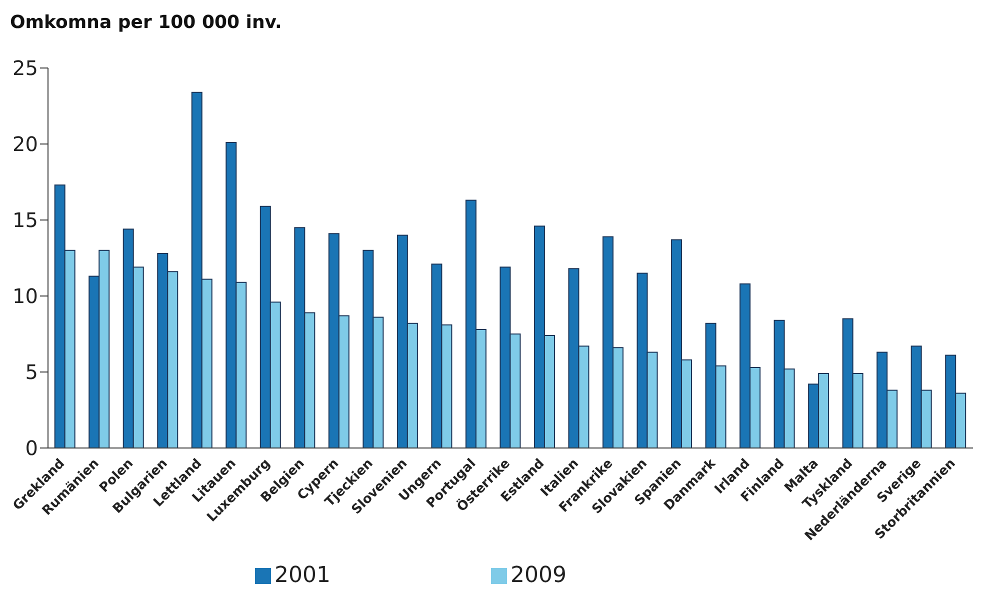 The height and width of the screenshot is (595, 990). I want to click on y-tick-label: 5, so click(31, 372).